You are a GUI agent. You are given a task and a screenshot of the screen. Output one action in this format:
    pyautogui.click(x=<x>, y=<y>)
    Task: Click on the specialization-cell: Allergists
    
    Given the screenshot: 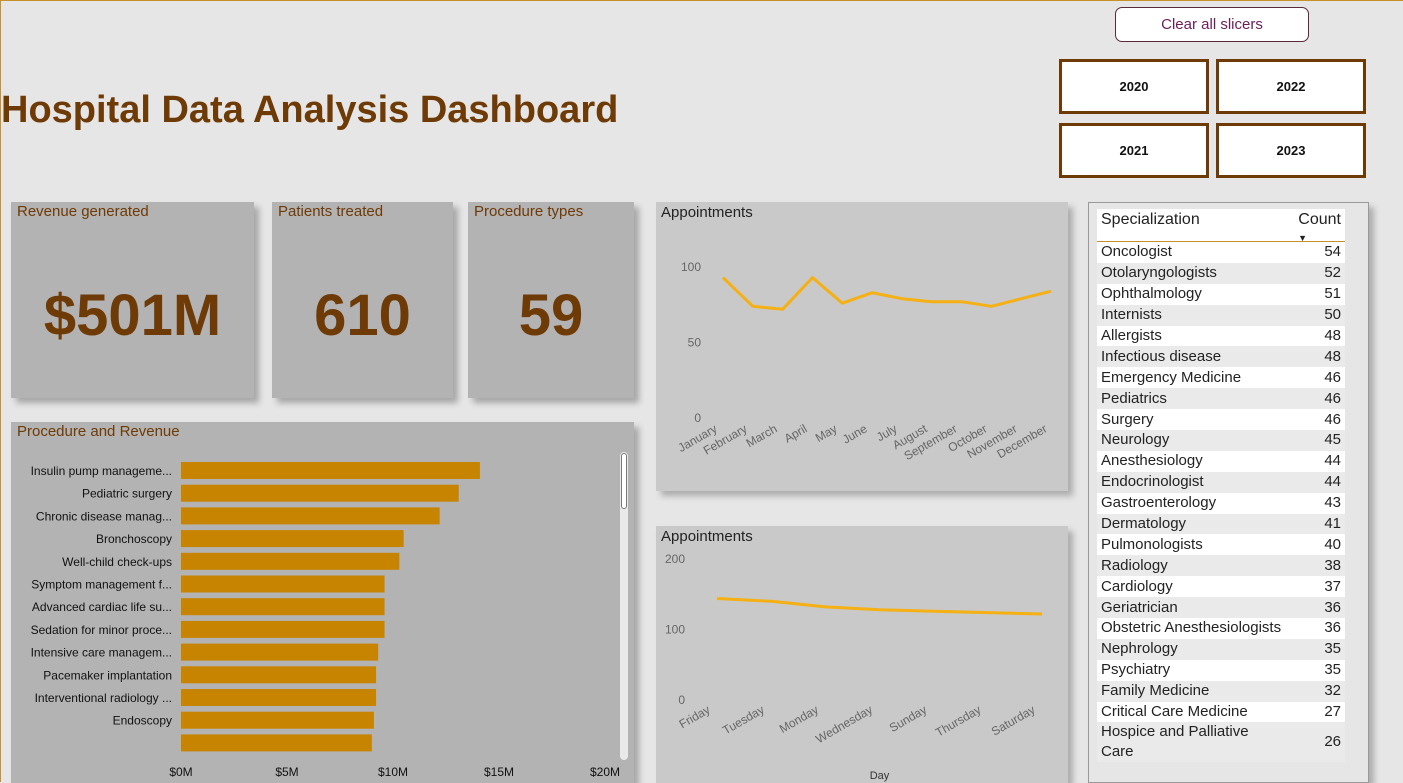 What is the action you would take?
    pyautogui.click(x=1192, y=336)
    